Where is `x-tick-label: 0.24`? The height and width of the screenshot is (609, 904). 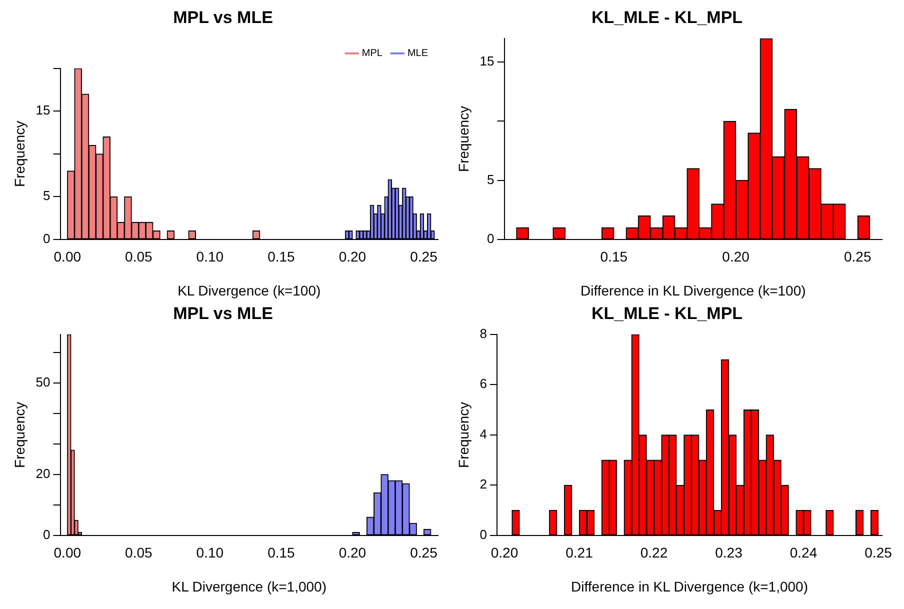 x-tick-label: 0.24 is located at coordinates (804, 552).